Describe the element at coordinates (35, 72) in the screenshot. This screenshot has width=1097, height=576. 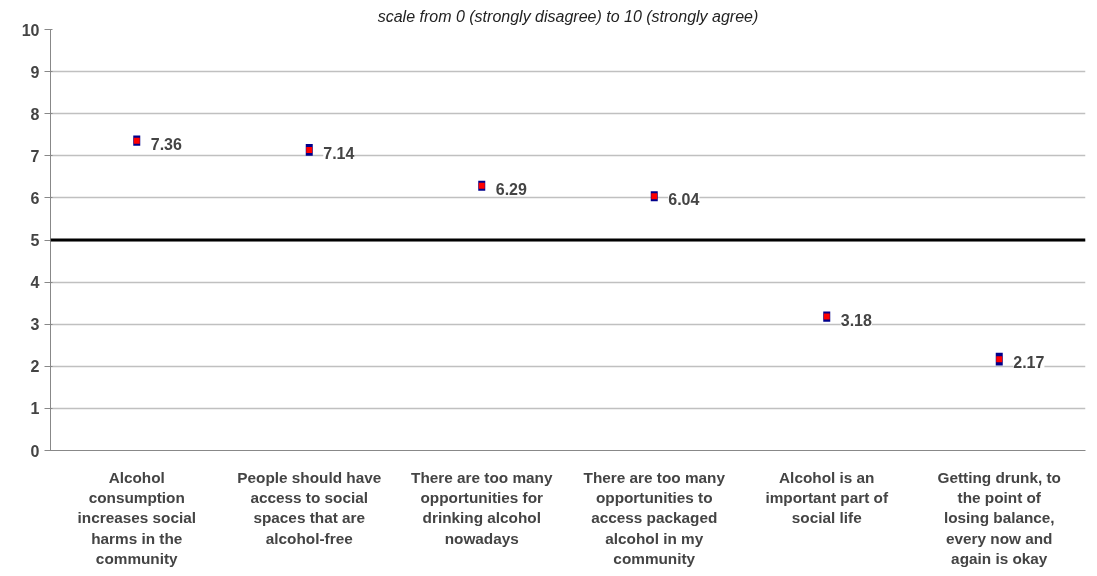
I see `y-tick-label: 9` at that location.